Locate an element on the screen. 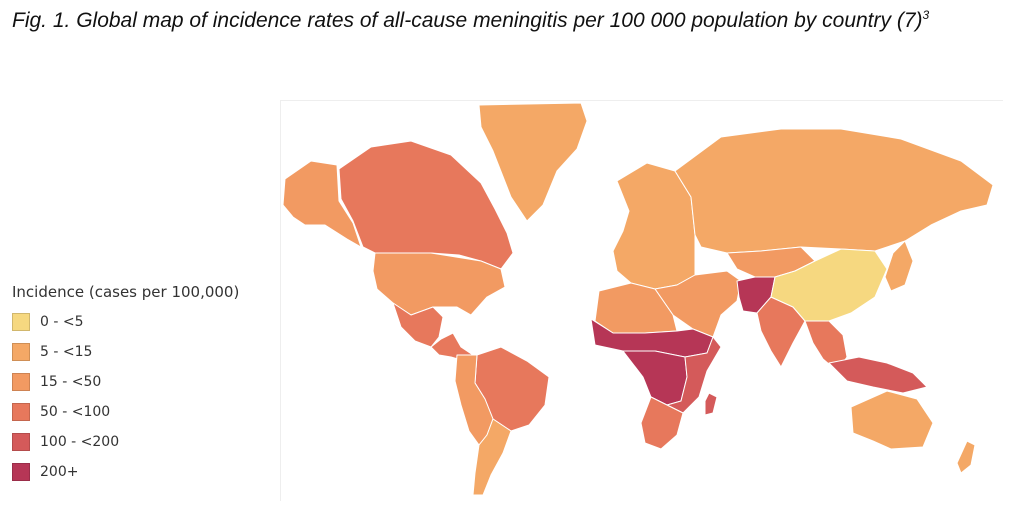 The width and height of the screenshot is (1024, 524). region-japan is located at coordinates (899, 266).